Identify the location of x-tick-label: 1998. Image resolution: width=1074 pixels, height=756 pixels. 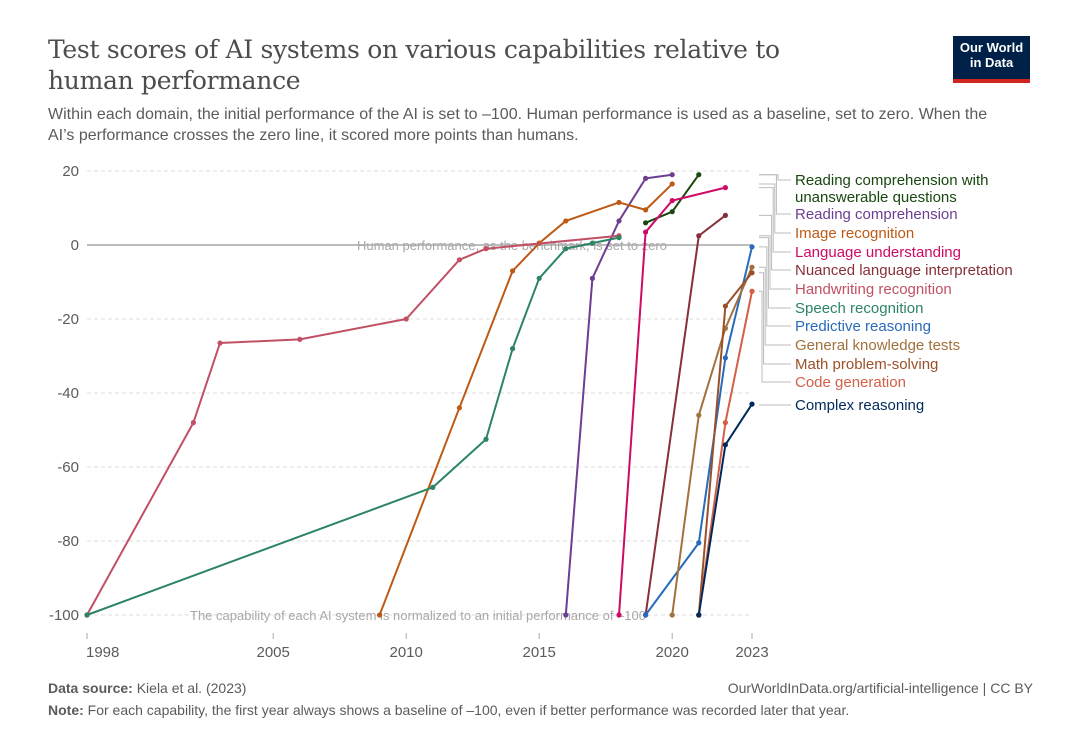
(102, 652).